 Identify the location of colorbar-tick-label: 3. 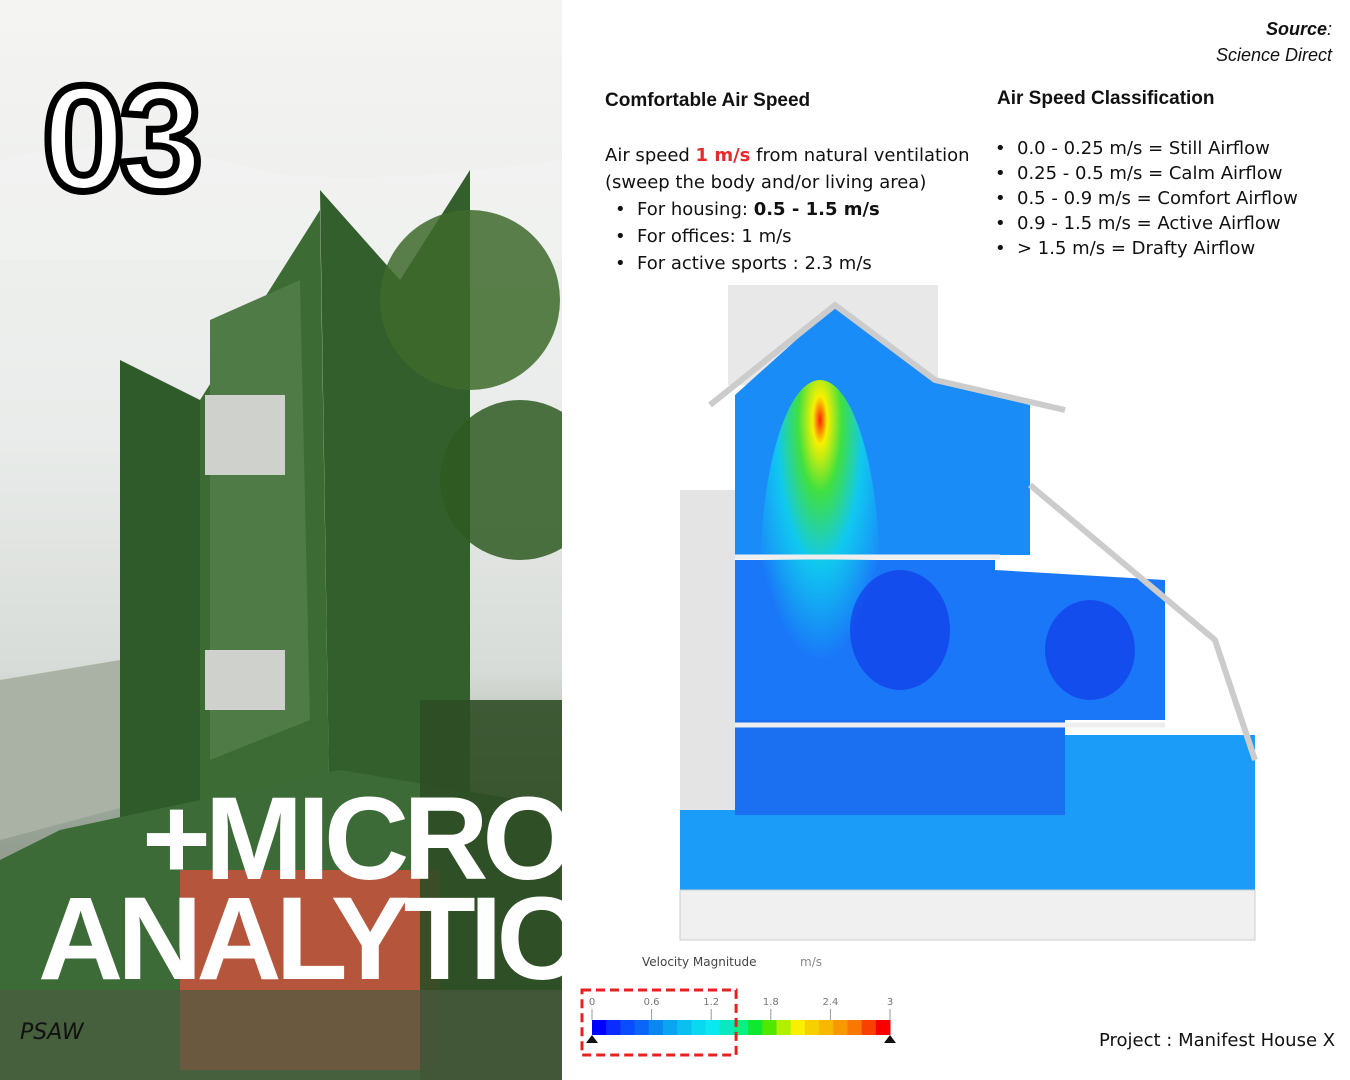
(890, 1002).